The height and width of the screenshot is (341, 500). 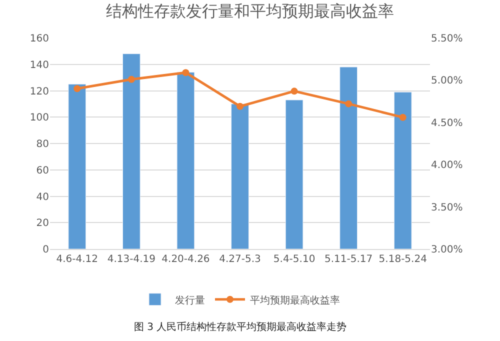 What do you see at coordinates (42, 170) in the screenshot?
I see `y-tick-label: 60` at bounding box center [42, 170].